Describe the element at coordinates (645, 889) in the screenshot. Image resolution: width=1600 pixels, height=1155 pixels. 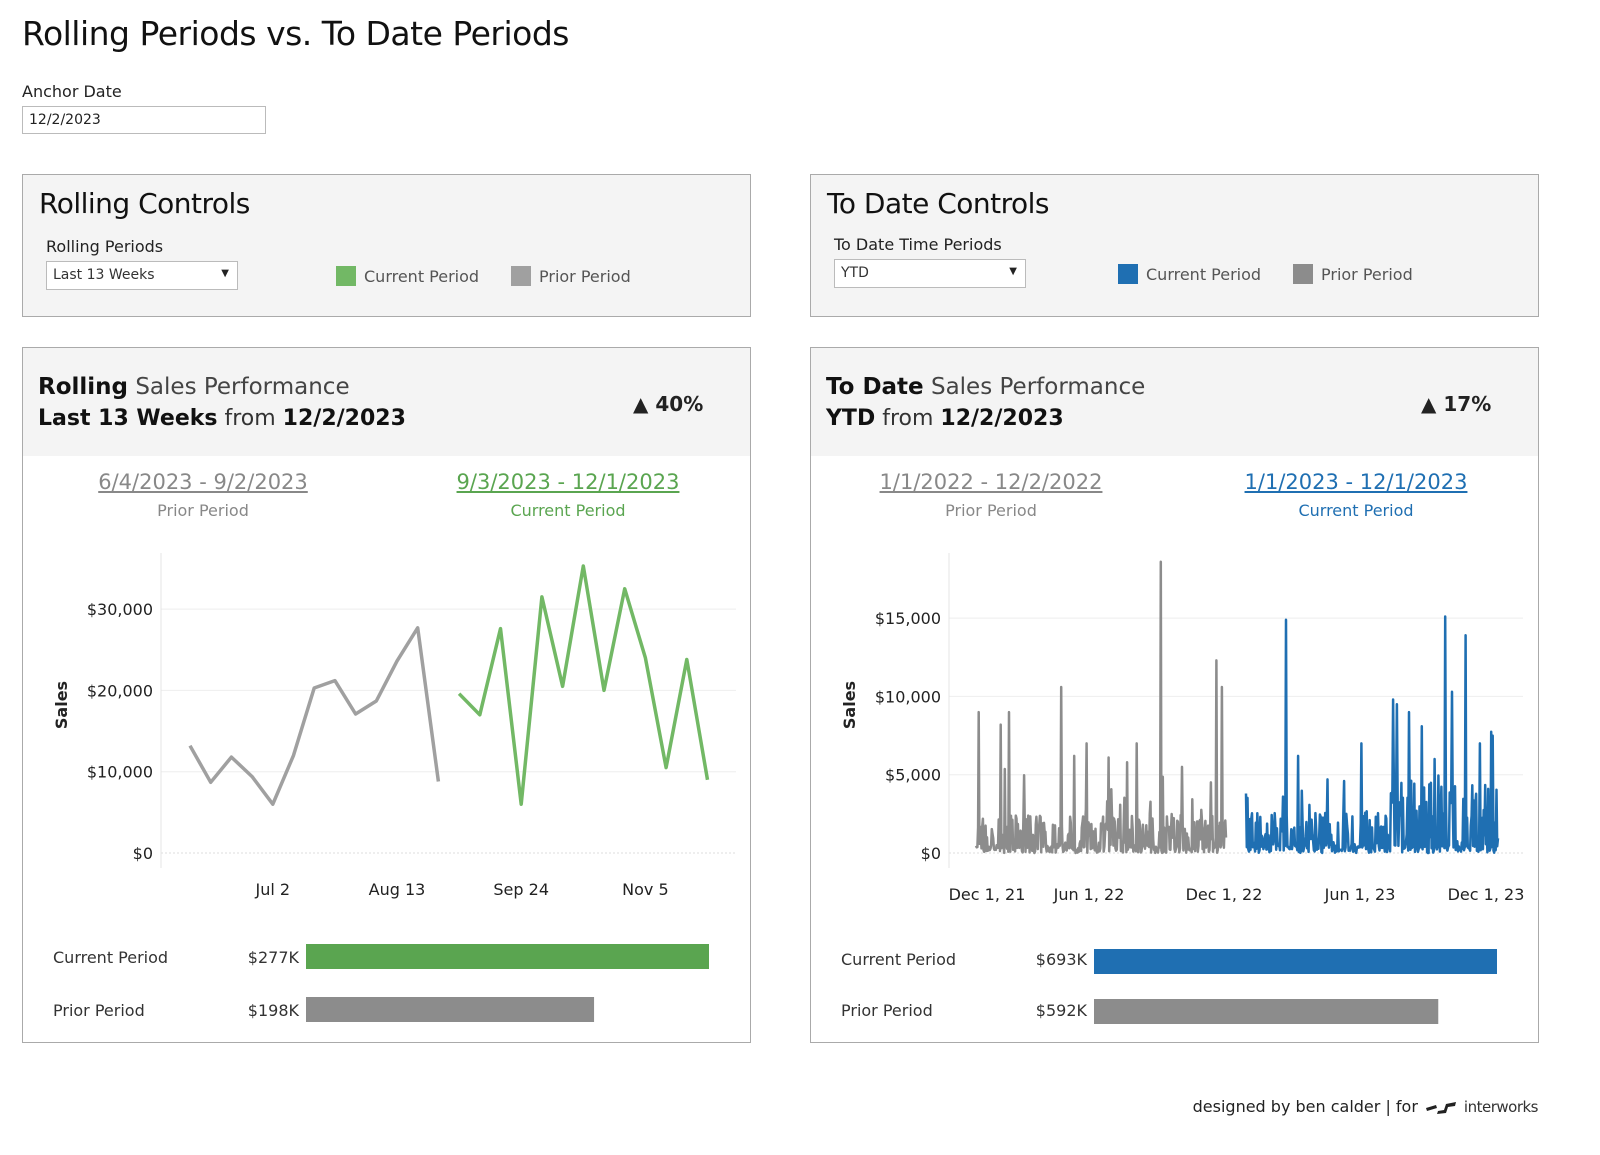
I see `x-tick-label: Nov 5` at that location.